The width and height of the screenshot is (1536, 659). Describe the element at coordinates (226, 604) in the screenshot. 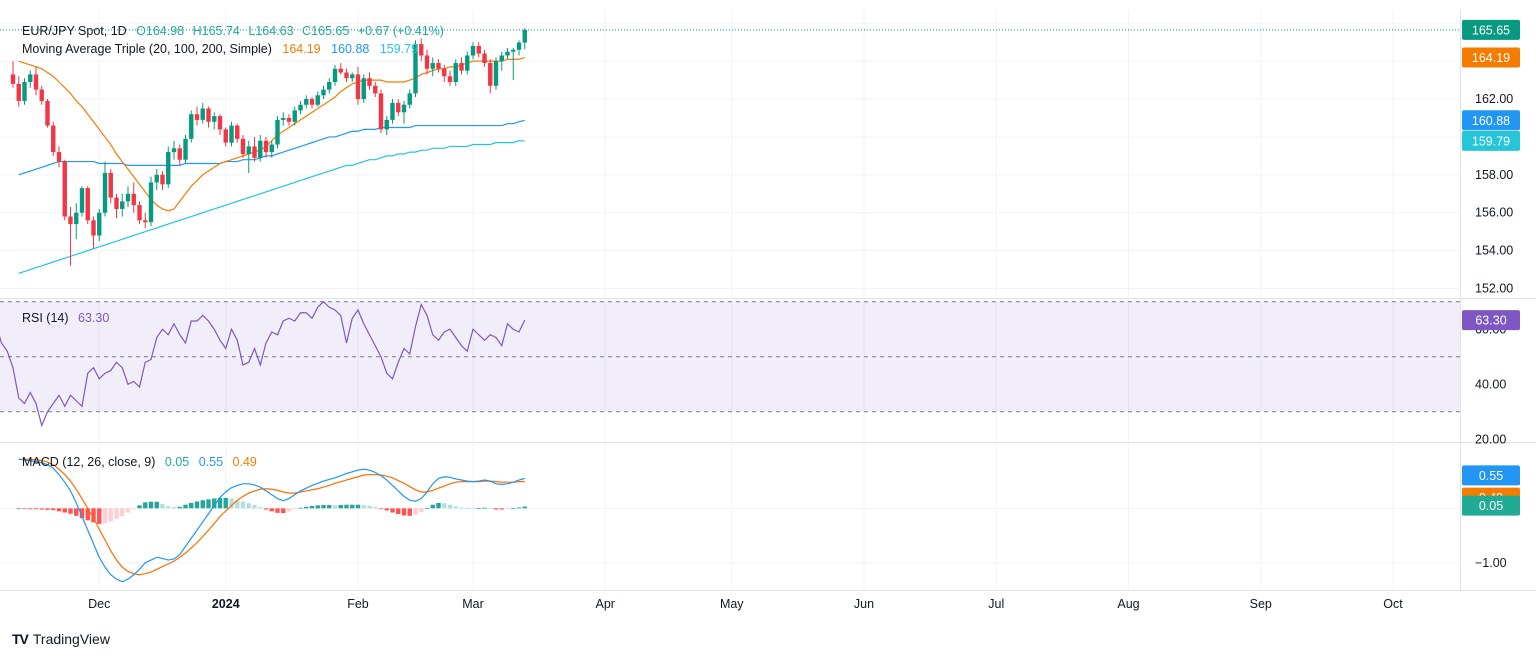

I see `x-tick-label: 2024` at that location.